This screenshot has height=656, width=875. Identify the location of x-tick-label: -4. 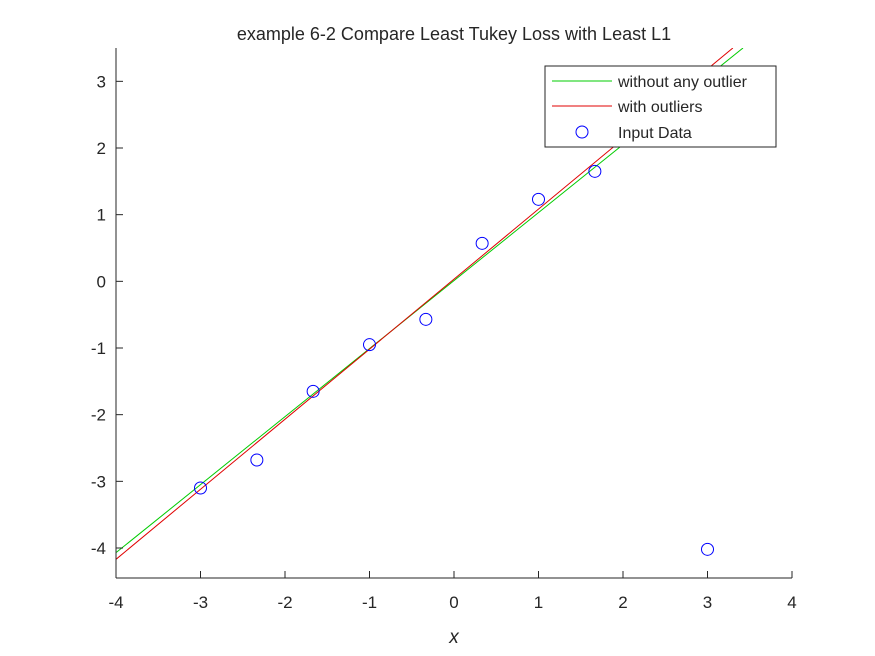
(115, 602).